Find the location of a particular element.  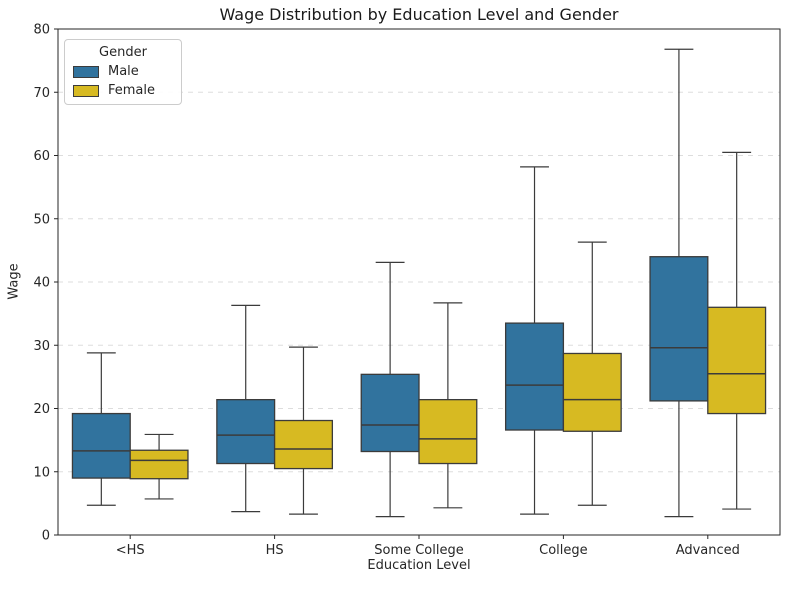

x-tick-label-2: Some College is located at coordinates (419, 550).